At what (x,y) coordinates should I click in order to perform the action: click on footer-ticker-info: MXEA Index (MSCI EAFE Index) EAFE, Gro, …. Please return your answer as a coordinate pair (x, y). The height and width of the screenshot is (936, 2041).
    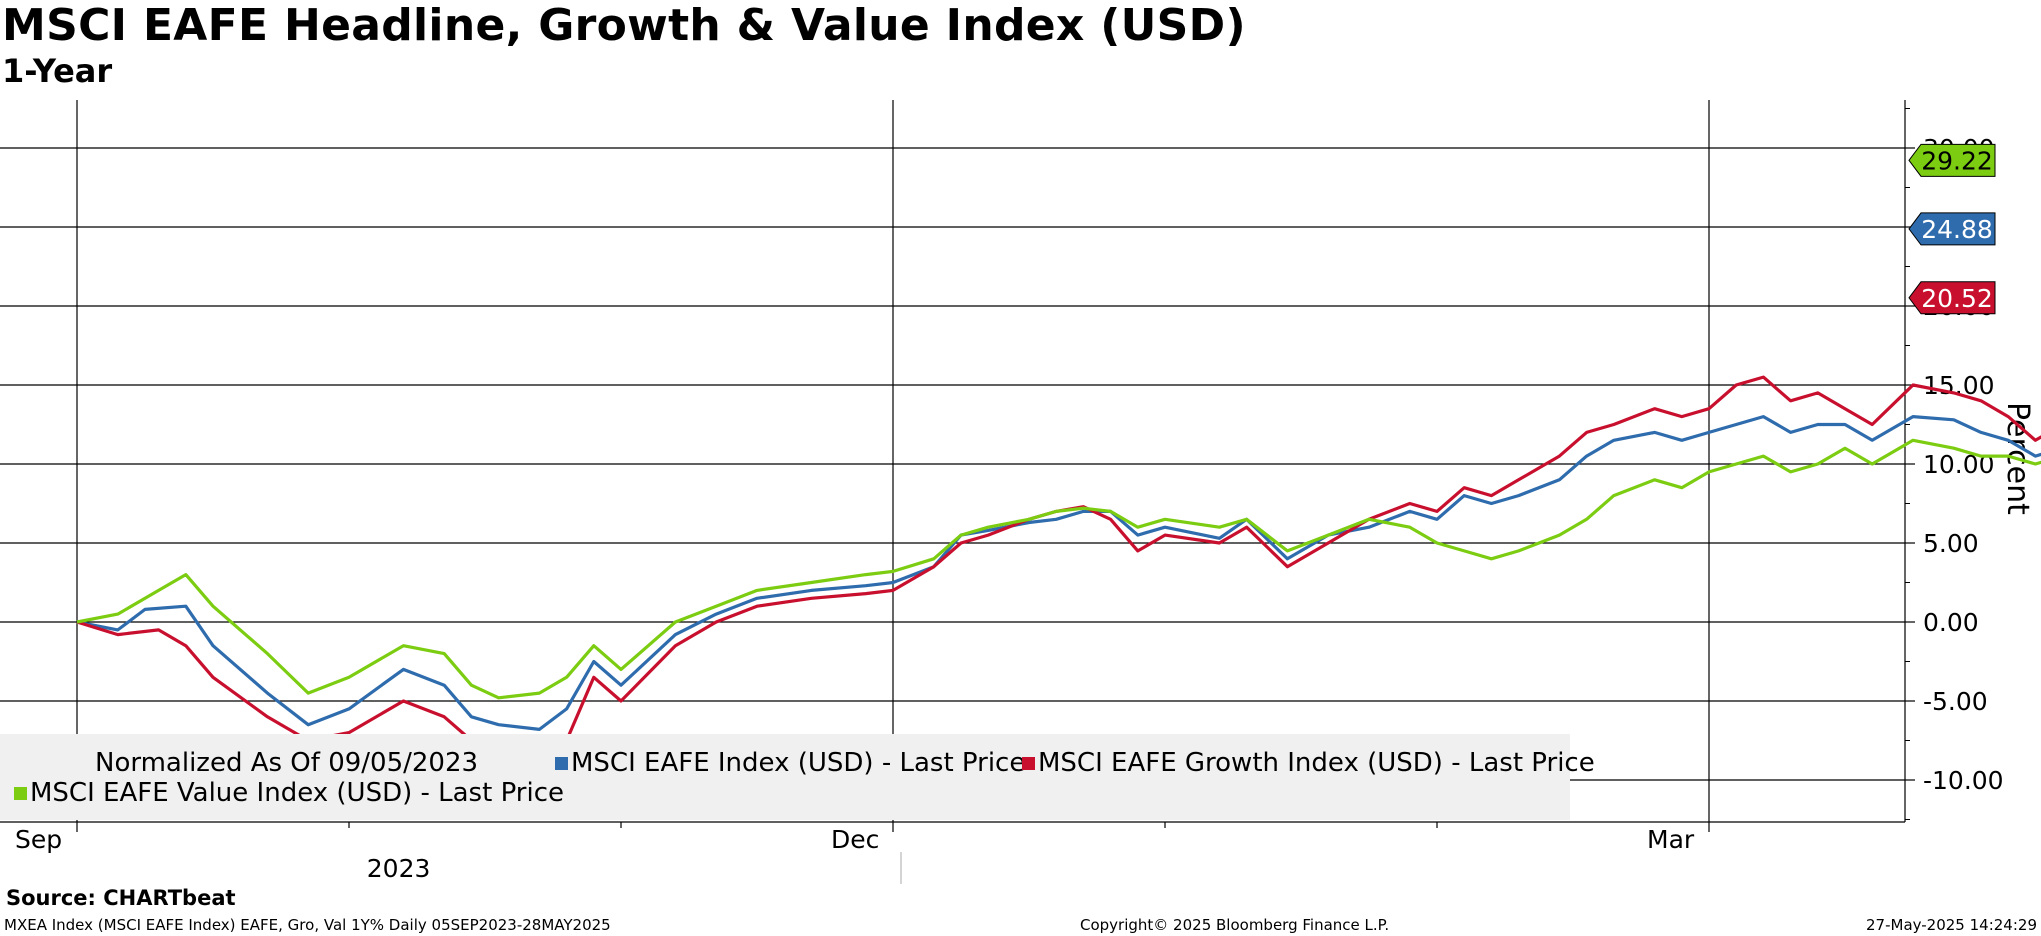
    Looking at the image, I should click on (307, 925).